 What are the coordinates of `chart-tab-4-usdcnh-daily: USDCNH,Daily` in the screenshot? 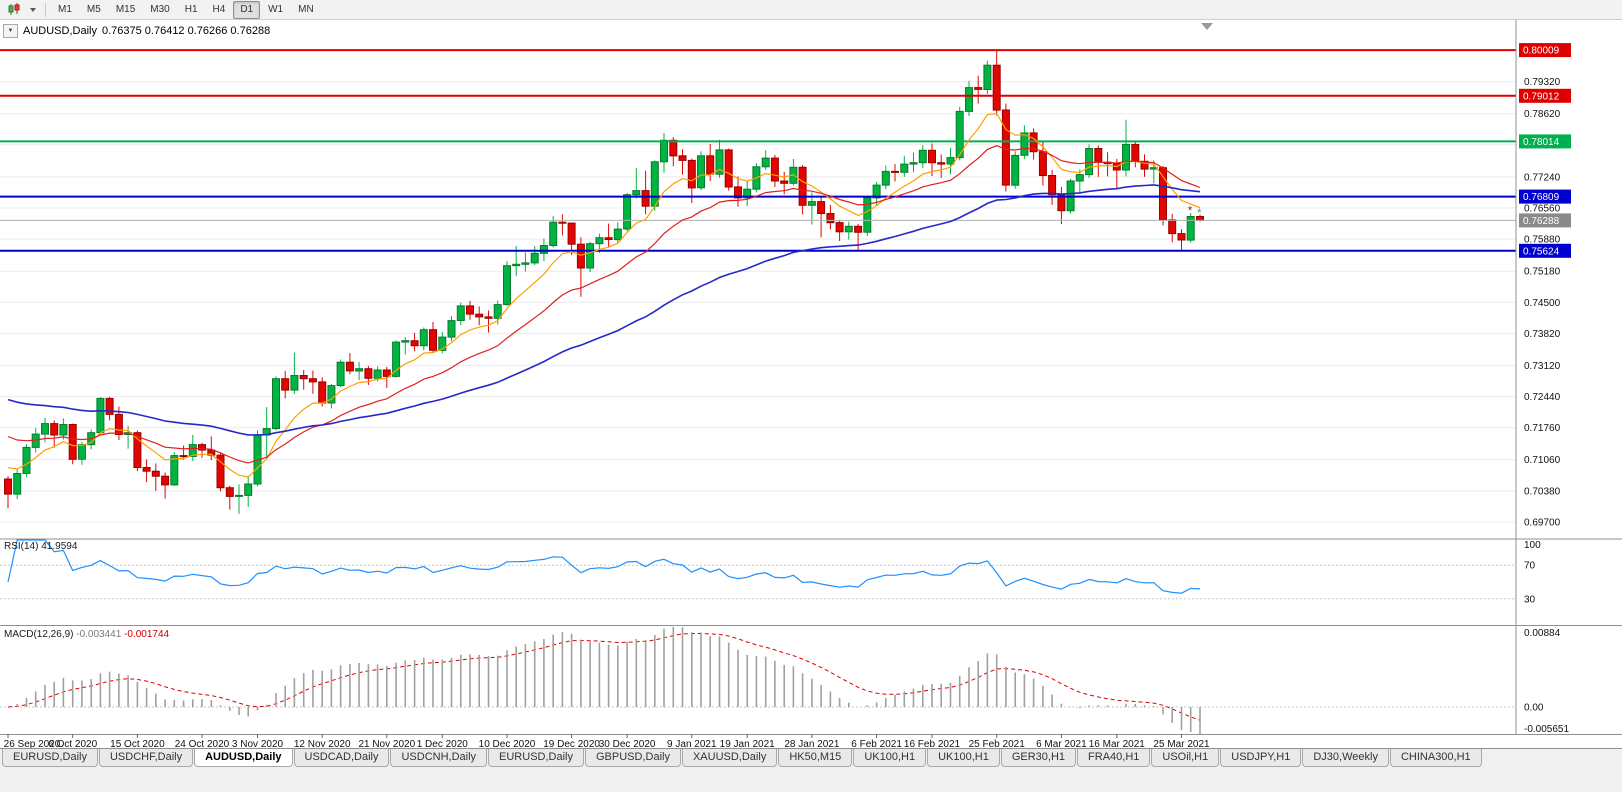 It's located at (439, 758).